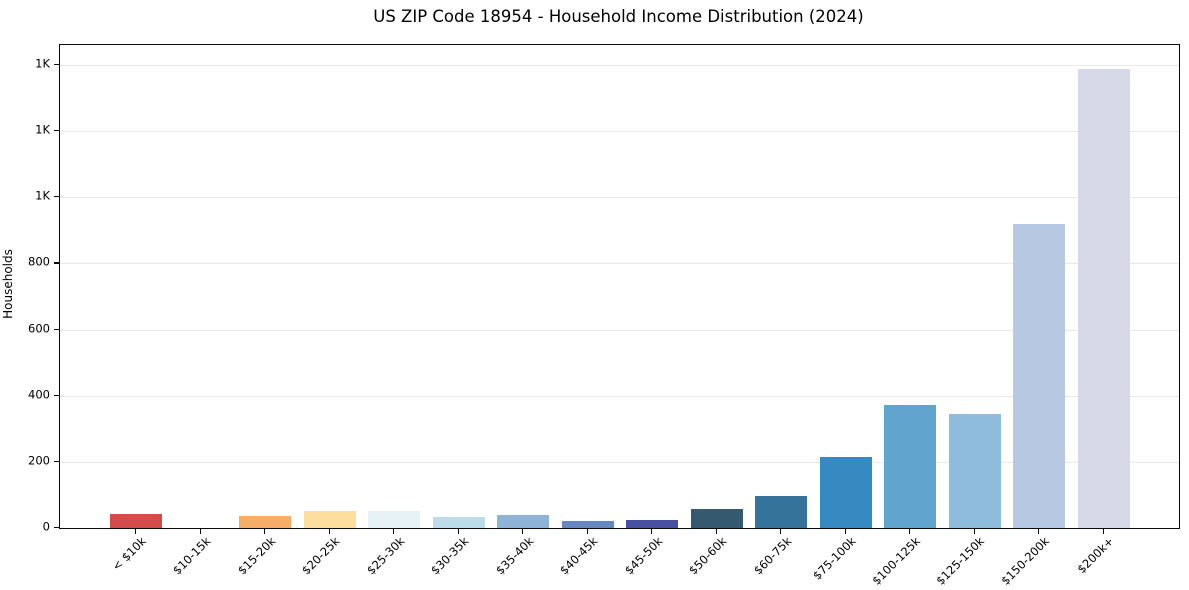  What do you see at coordinates (514, 556) in the screenshot?
I see `x-tick-label: $35-40k` at bounding box center [514, 556].